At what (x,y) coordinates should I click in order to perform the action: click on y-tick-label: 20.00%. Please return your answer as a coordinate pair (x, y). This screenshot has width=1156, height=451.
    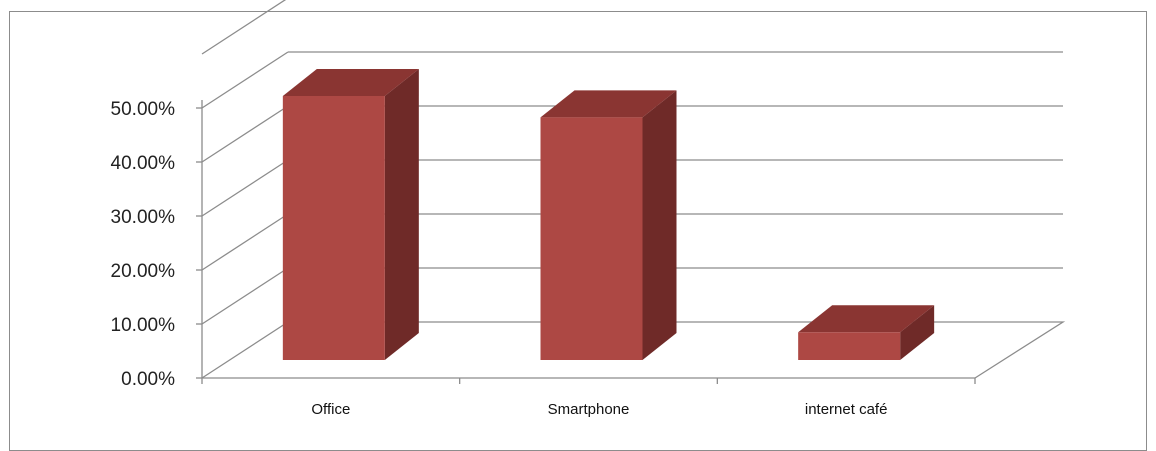
    Looking at the image, I should click on (143, 271).